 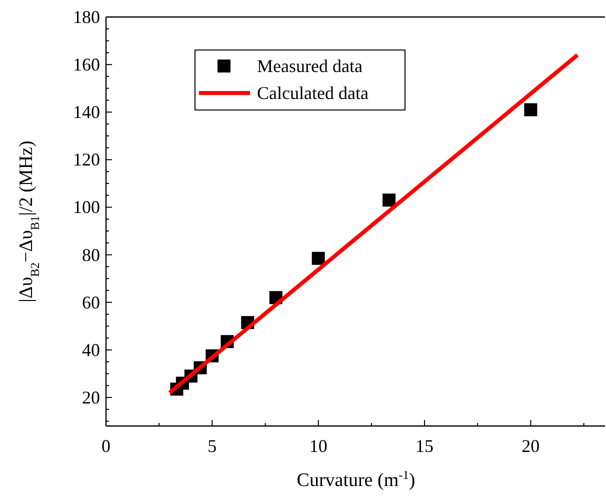 I want to click on y-tick-label: 100, so click(x=86, y=207).